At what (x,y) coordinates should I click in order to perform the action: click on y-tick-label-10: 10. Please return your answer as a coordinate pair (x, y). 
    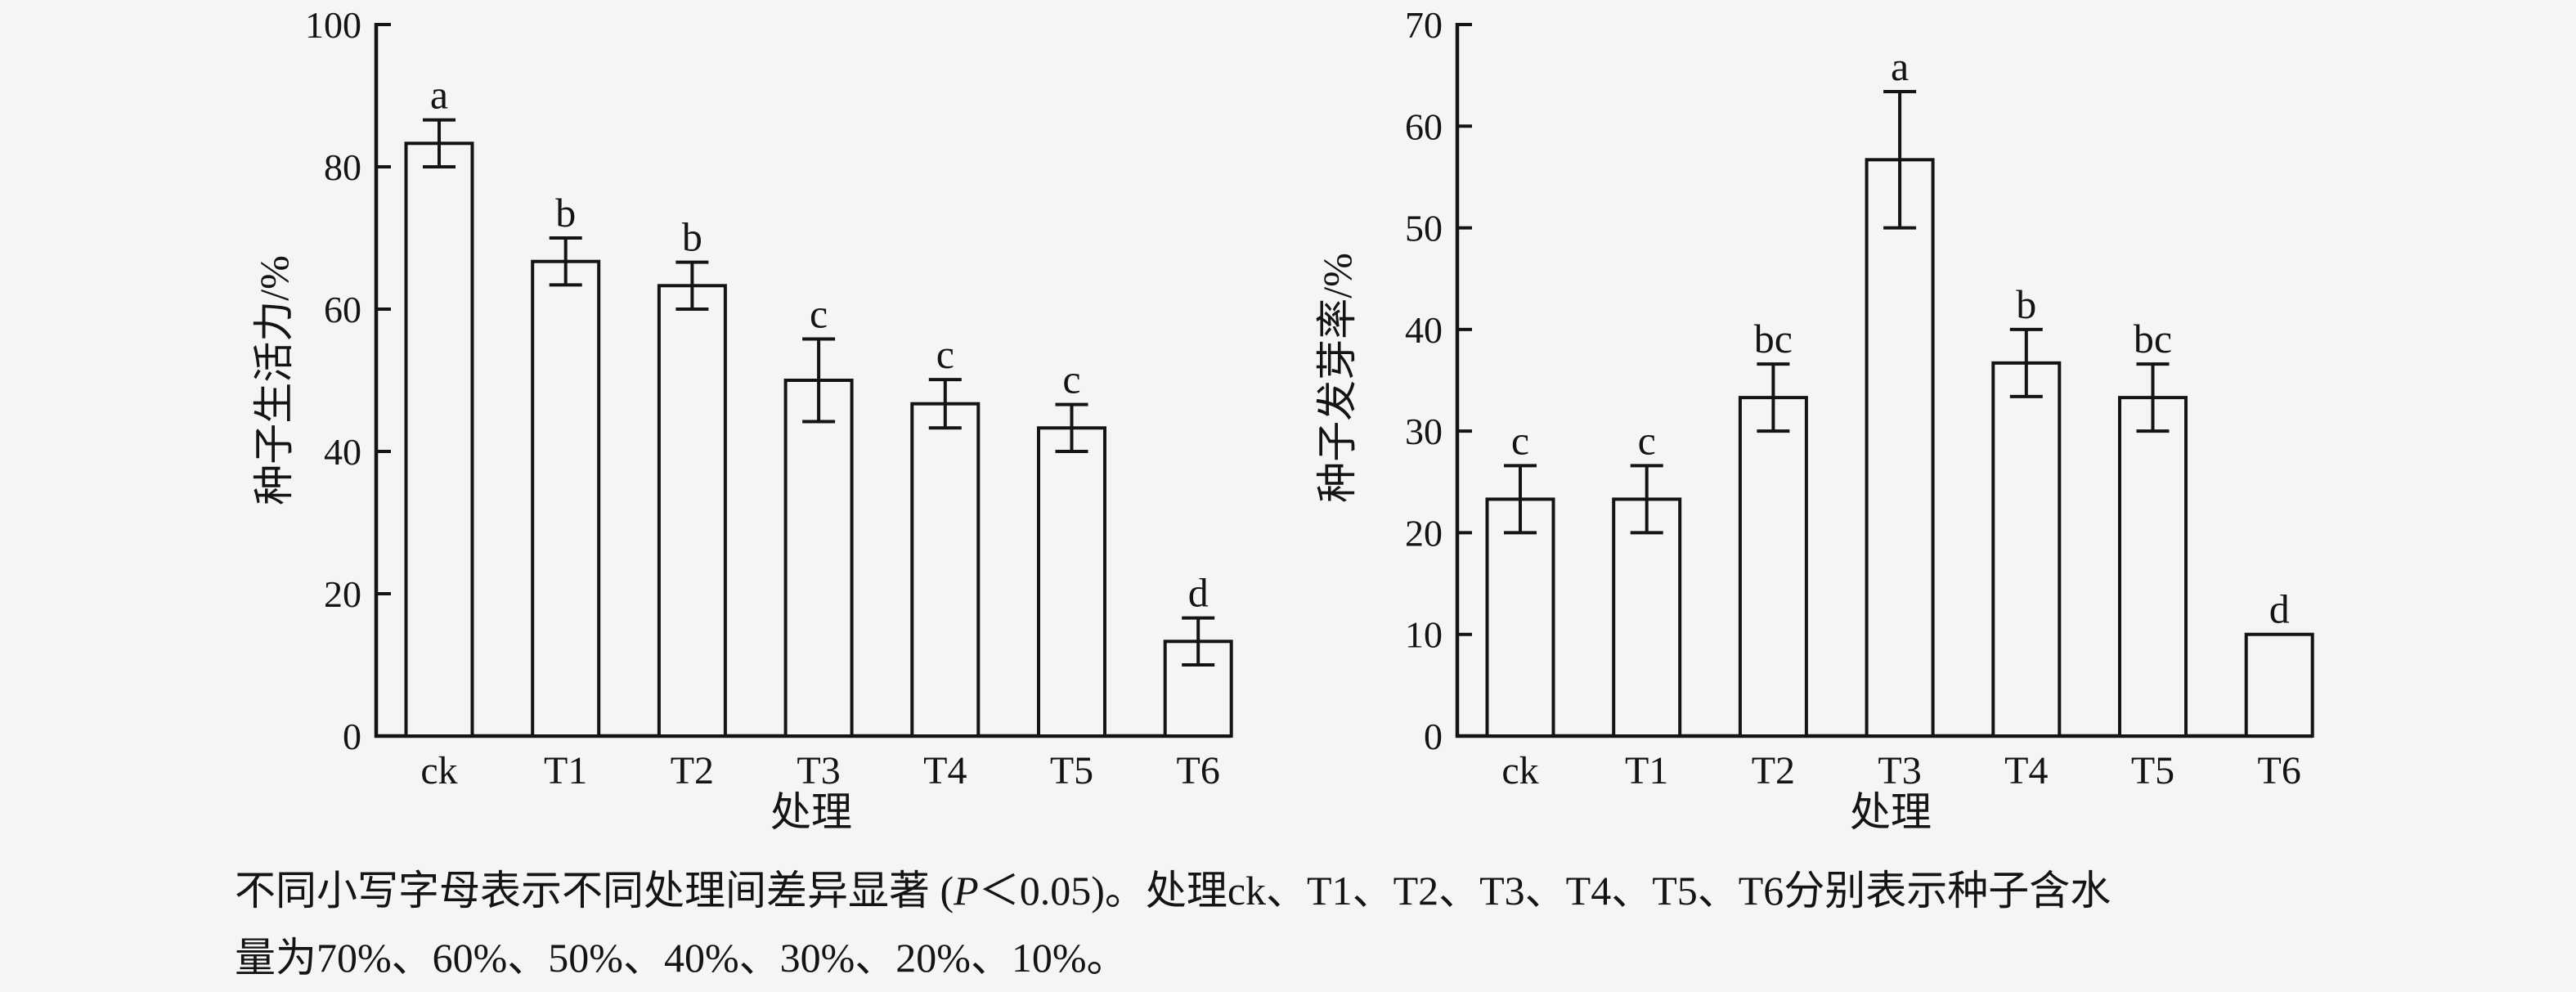
    Looking at the image, I should click on (1424, 635).